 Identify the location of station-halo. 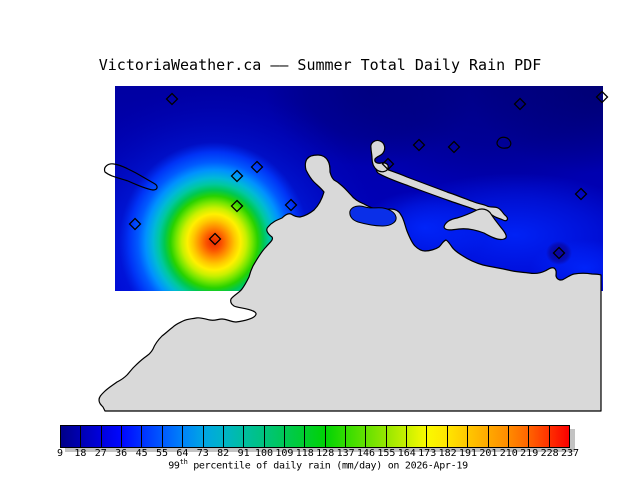
(559, 253).